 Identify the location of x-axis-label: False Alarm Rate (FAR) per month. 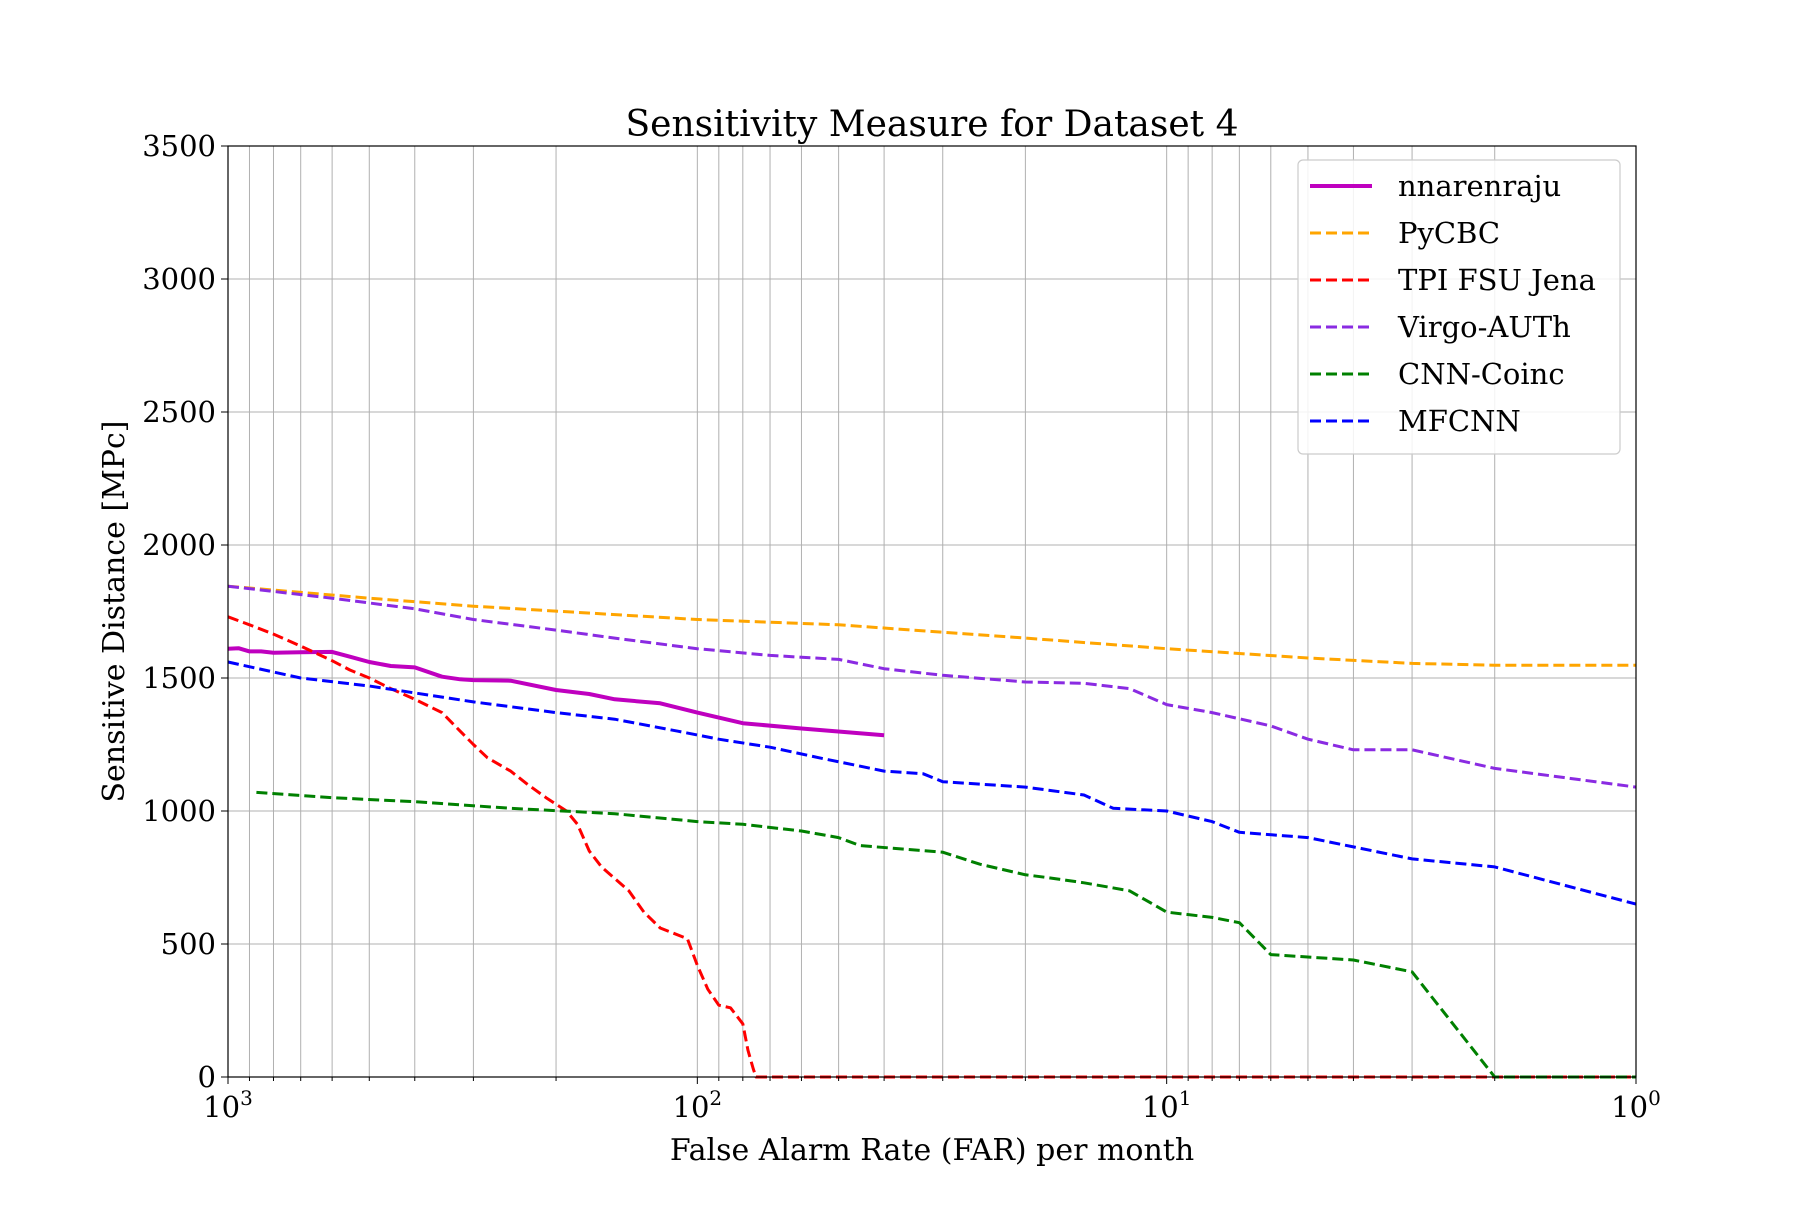
(932, 1150).